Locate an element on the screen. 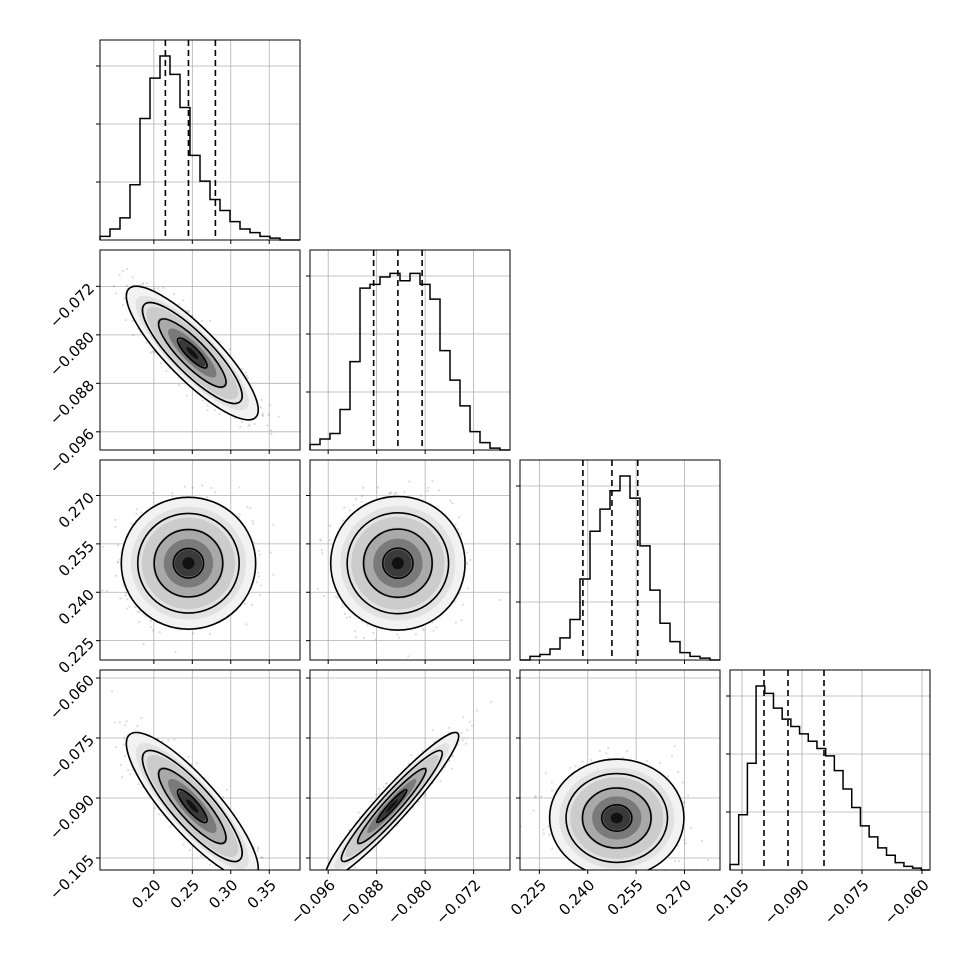  histogram-step is located at coordinates (620, 568).